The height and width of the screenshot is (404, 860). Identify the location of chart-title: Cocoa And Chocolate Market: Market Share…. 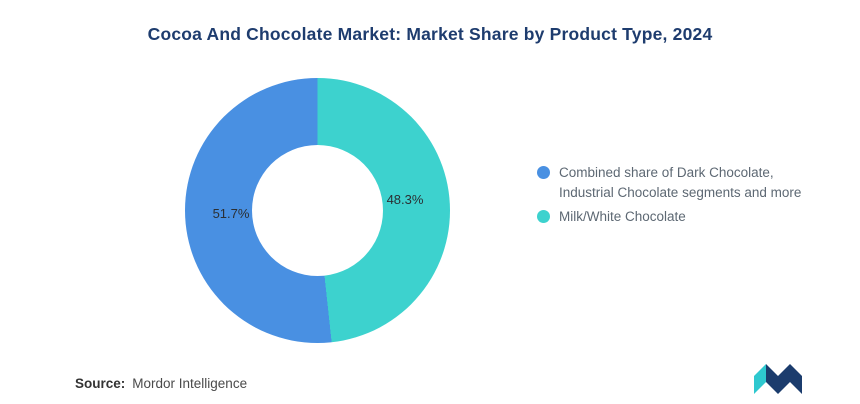
(430, 34).